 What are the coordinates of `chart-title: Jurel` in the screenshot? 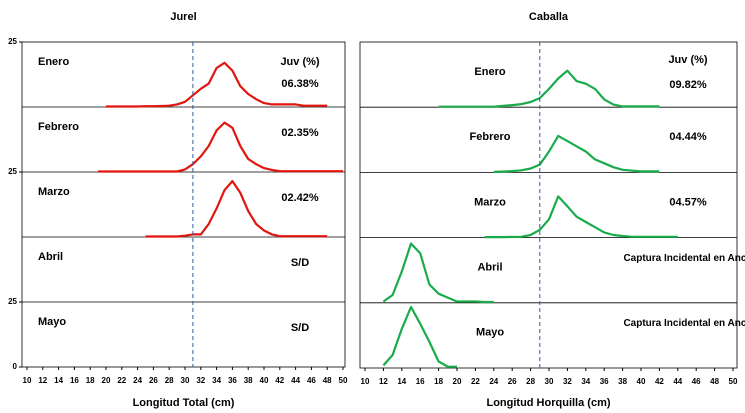 It's located at (183, 17).